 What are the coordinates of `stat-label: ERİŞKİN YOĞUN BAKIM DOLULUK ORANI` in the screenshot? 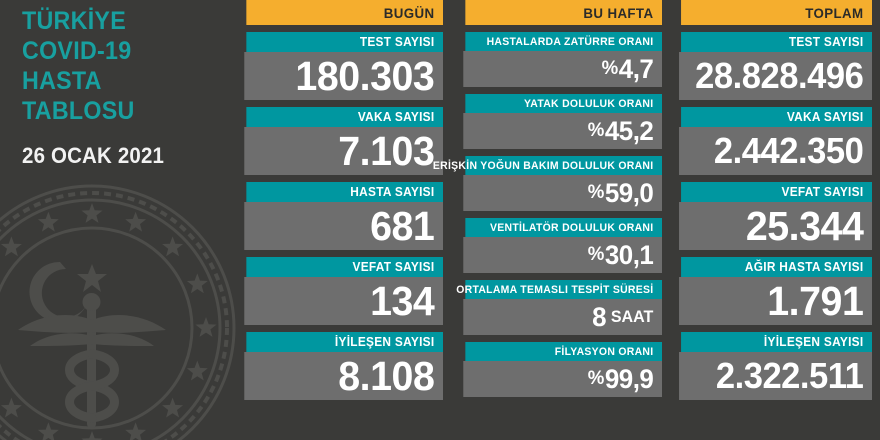 It's located at (547, 165).